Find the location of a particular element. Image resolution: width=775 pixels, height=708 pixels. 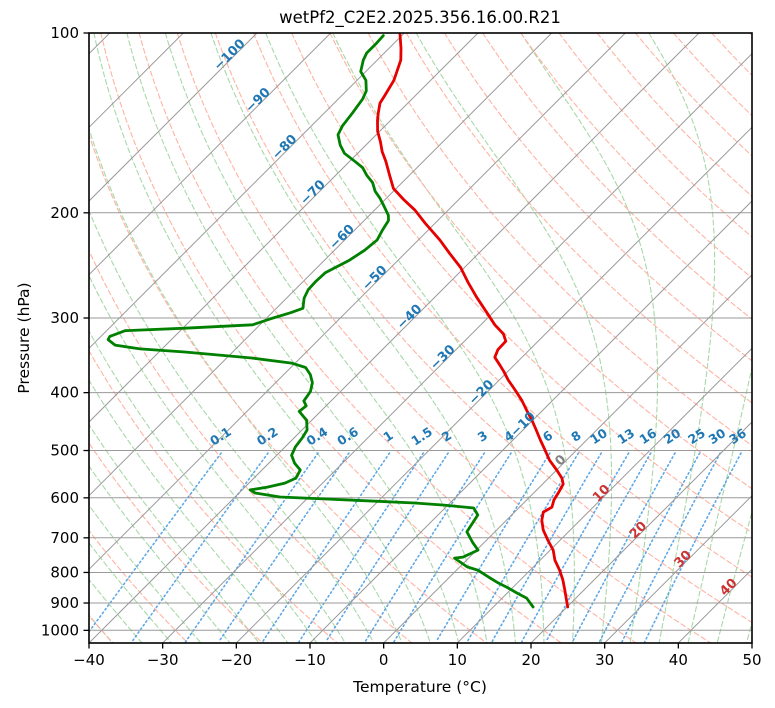

x-axis-label: Temperature (°C) is located at coordinates (420, 687).